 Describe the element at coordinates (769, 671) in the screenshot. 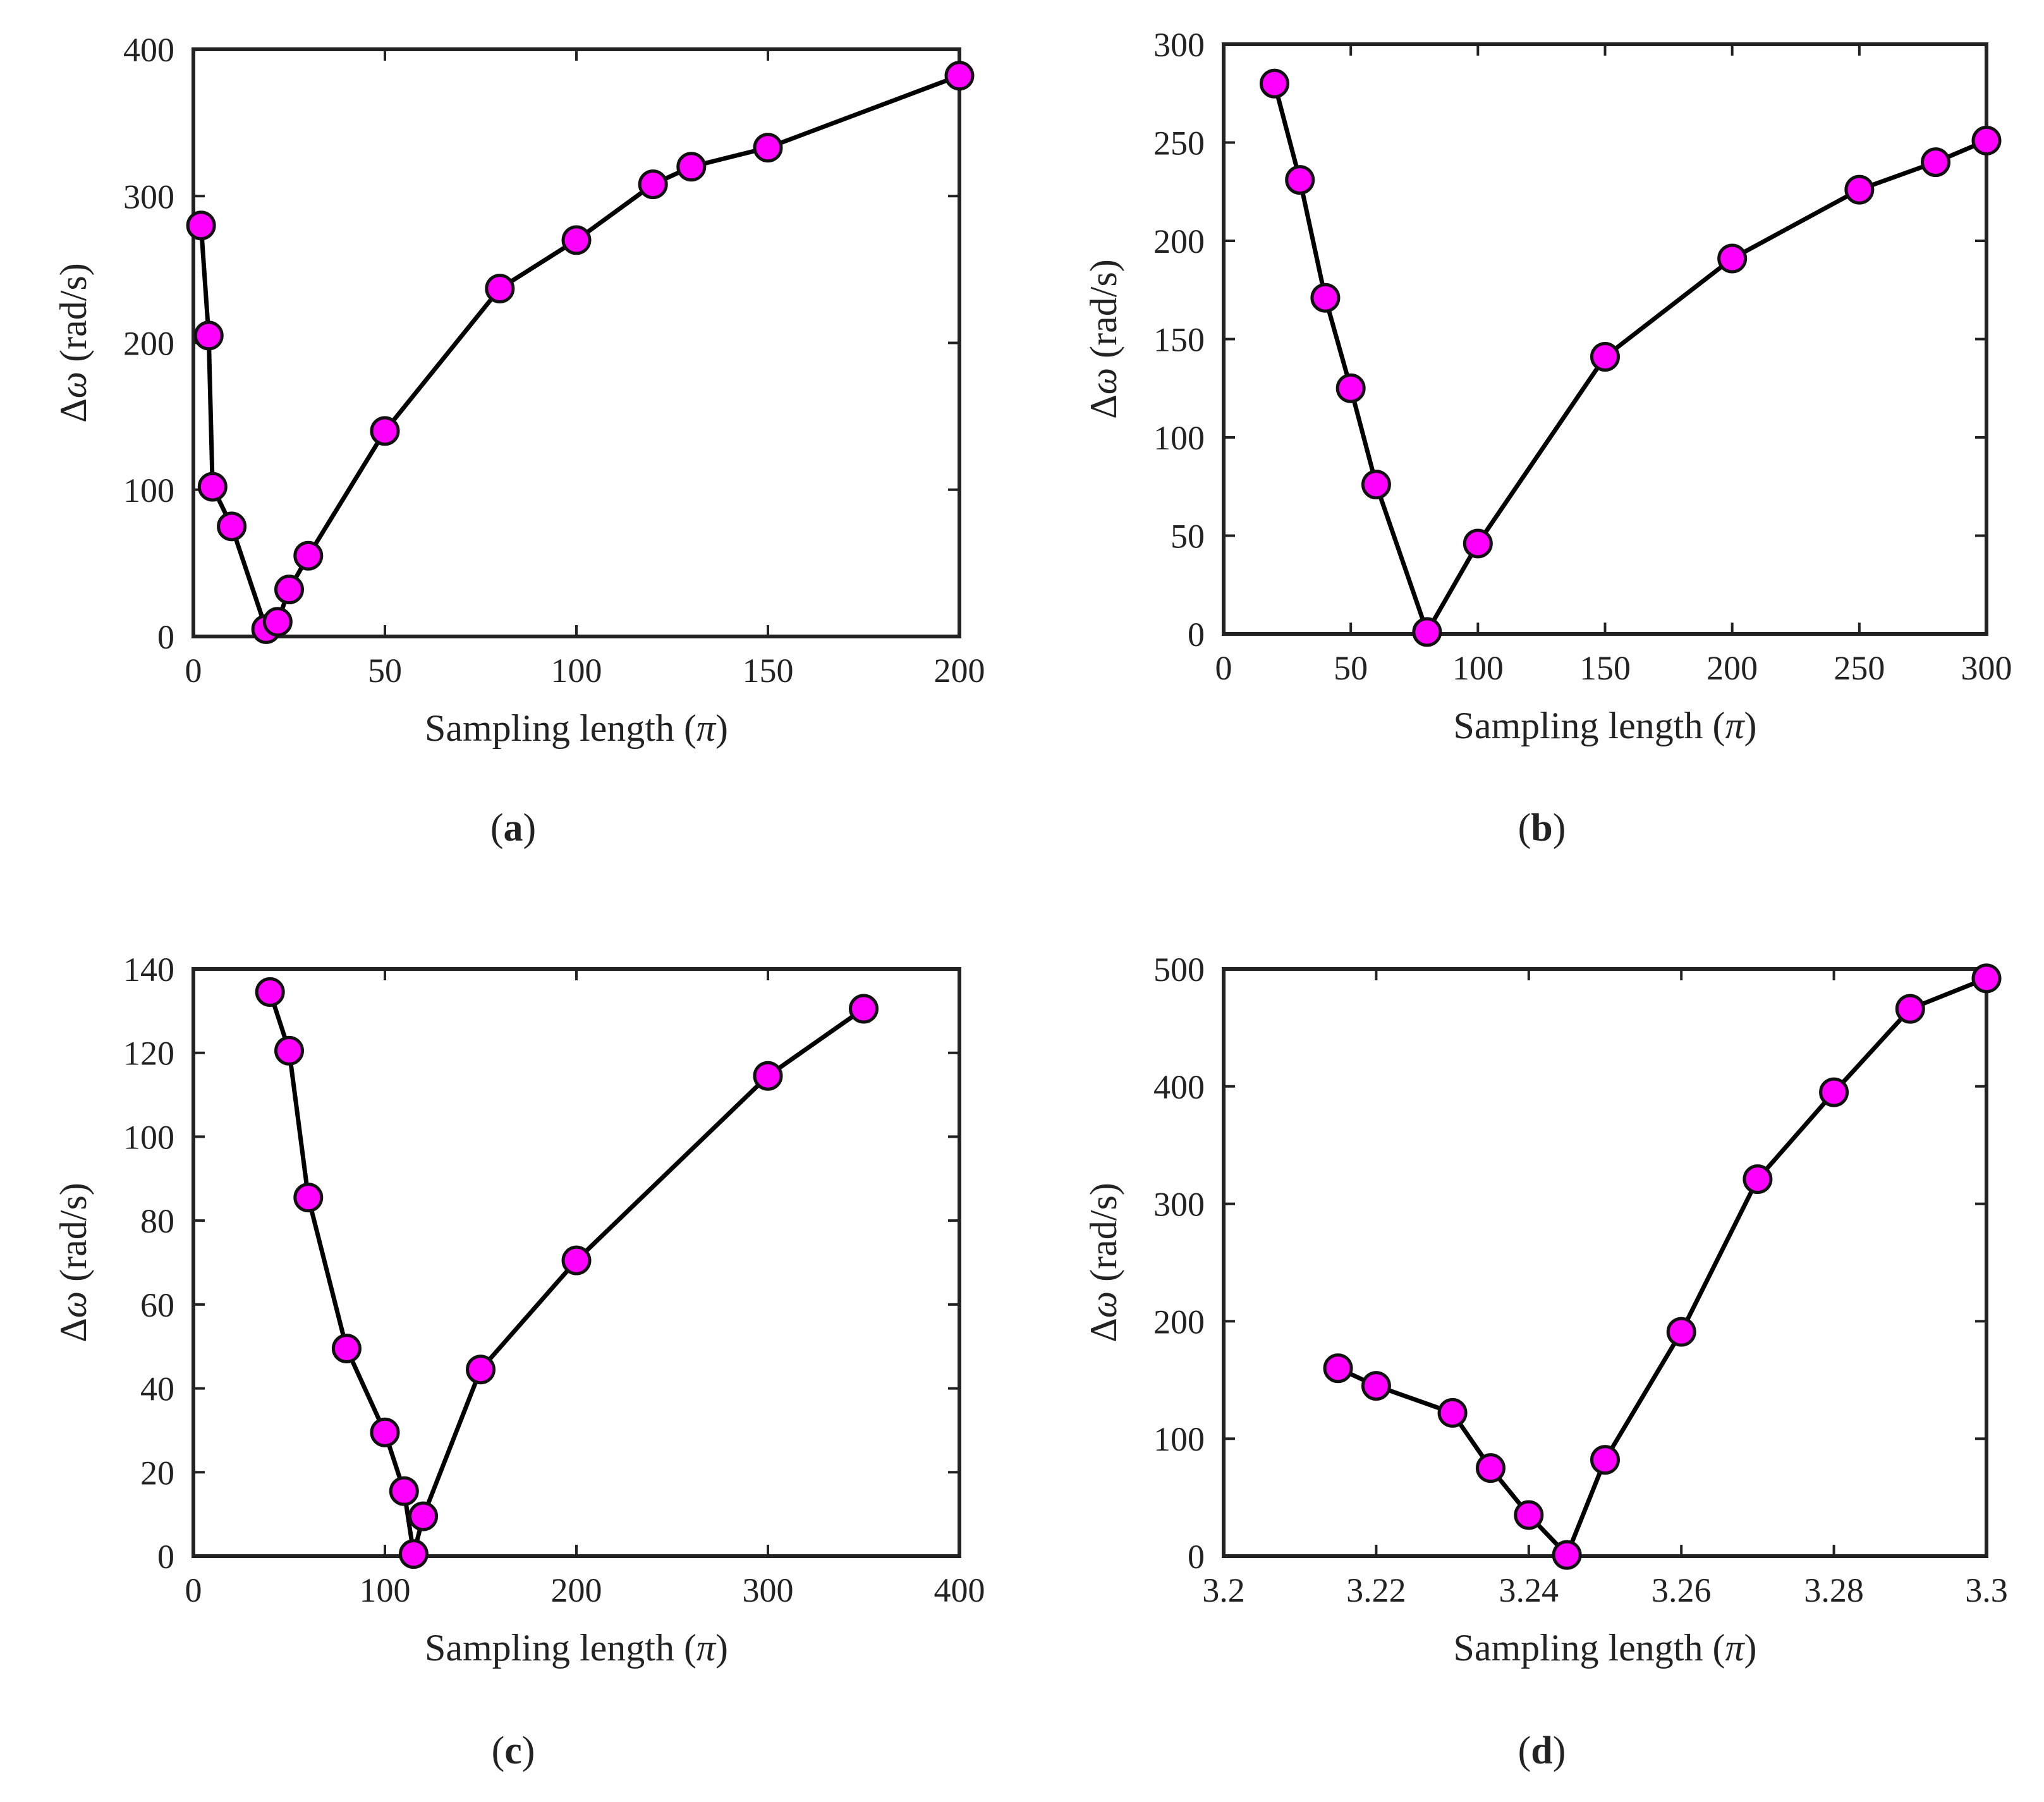

I see `x-tick-label: 150` at that location.